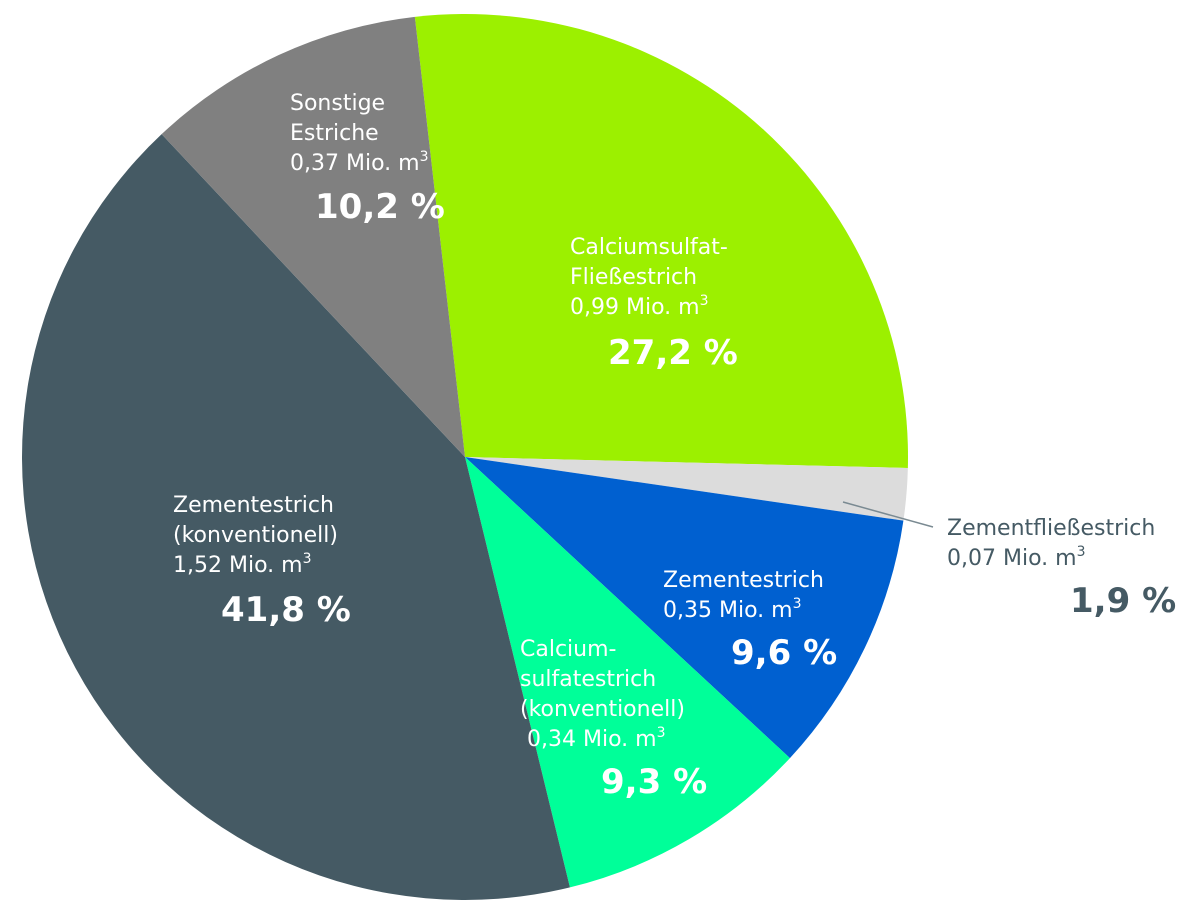  I want to click on slice-name-line: Zementfließestrich, so click(1051, 528).